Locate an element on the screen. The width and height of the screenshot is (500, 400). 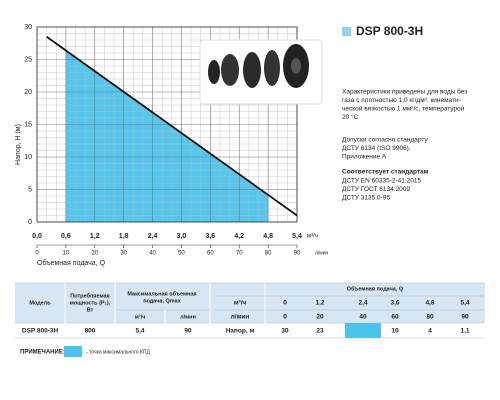
x-tick-label: 1,2 is located at coordinates (95, 236).